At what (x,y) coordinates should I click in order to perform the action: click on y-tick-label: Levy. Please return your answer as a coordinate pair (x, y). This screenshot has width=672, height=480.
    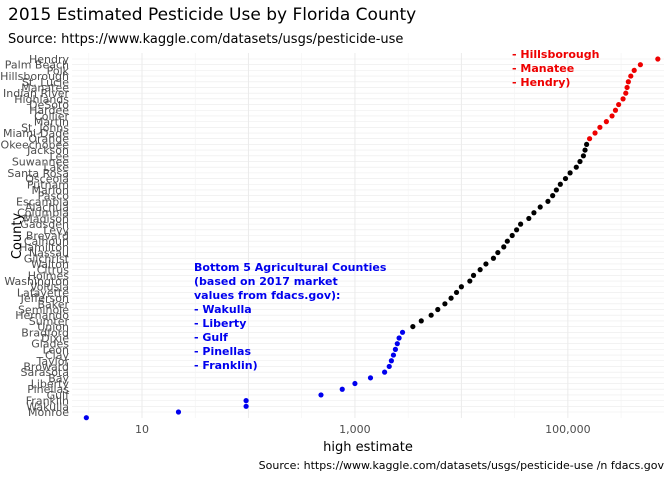
    Looking at the image, I should click on (56, 230).